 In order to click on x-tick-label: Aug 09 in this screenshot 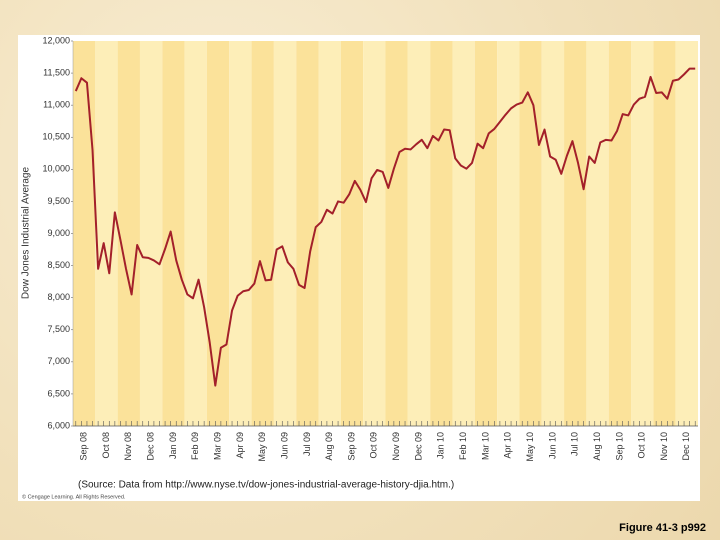, I will do `click(329, 446)`.